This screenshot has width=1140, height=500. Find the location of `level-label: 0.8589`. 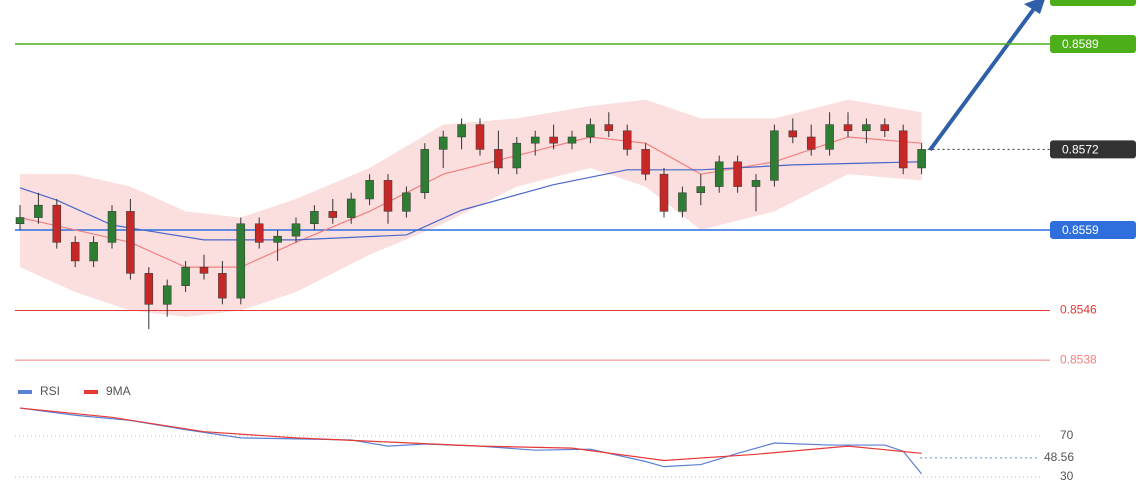

level-label: 0.8589 is located at coordinates (1080, 44).